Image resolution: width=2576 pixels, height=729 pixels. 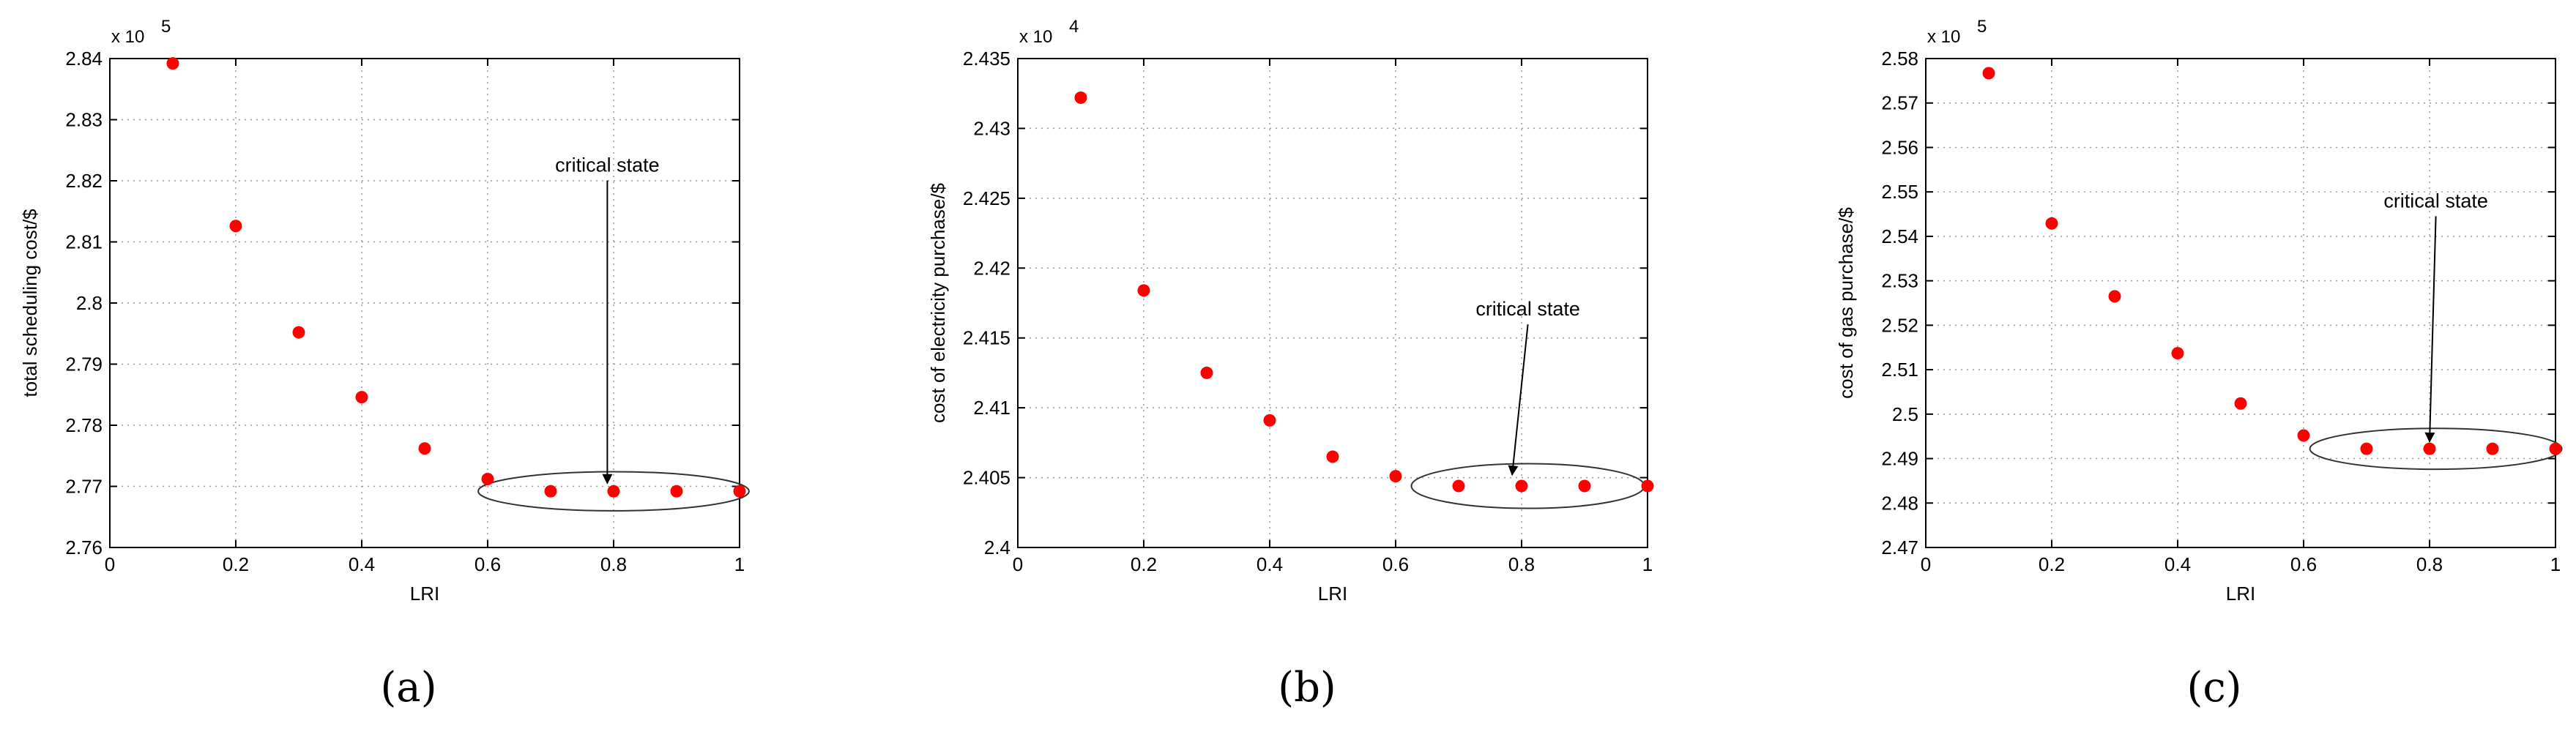 What do you see at coordinates (1018, 564) in the screenshot?
I see `x-tick-label-b-0: 0` at bounding box center [1018, 564].